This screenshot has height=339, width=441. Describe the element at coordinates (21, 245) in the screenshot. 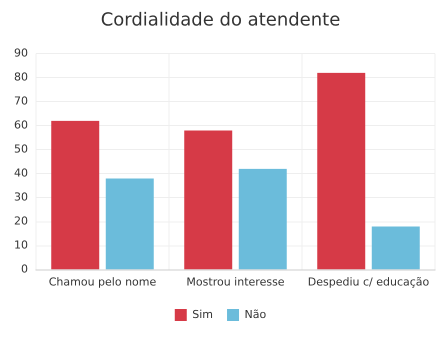

I see `y-tick-label: 10` at that location.